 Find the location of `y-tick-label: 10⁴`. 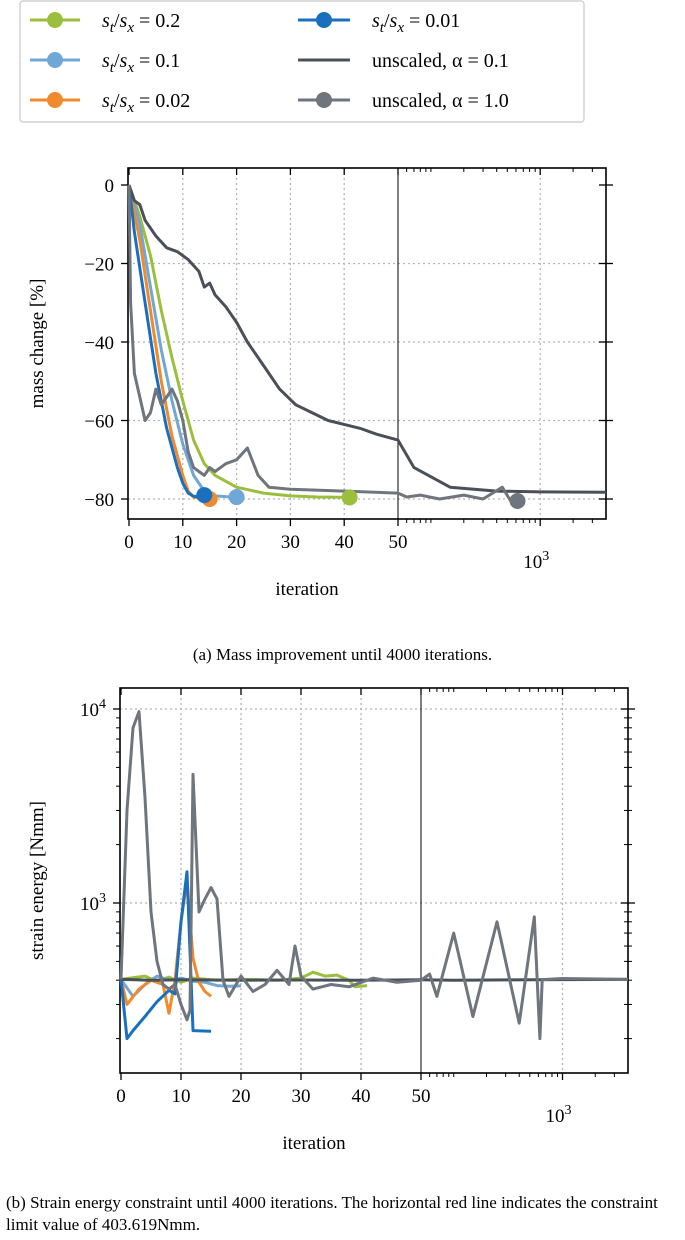

y-tick-label: 10⁴ is located at coordinates (93, 709).